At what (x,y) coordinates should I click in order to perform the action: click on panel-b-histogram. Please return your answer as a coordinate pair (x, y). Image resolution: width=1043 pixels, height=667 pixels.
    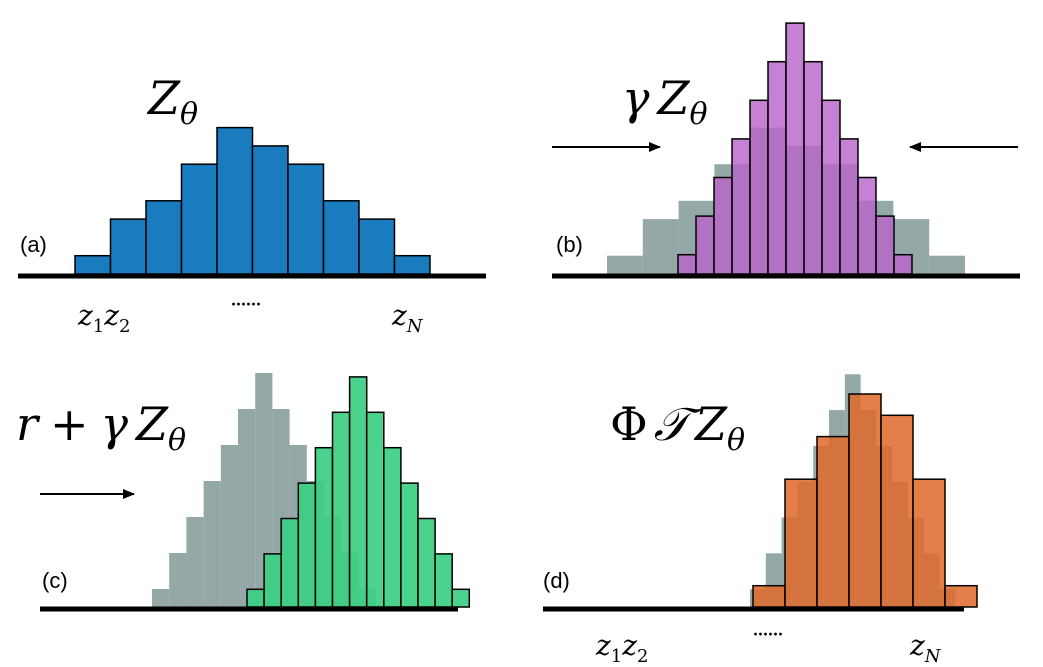
    Looking at the image, I should click on (795, 148).